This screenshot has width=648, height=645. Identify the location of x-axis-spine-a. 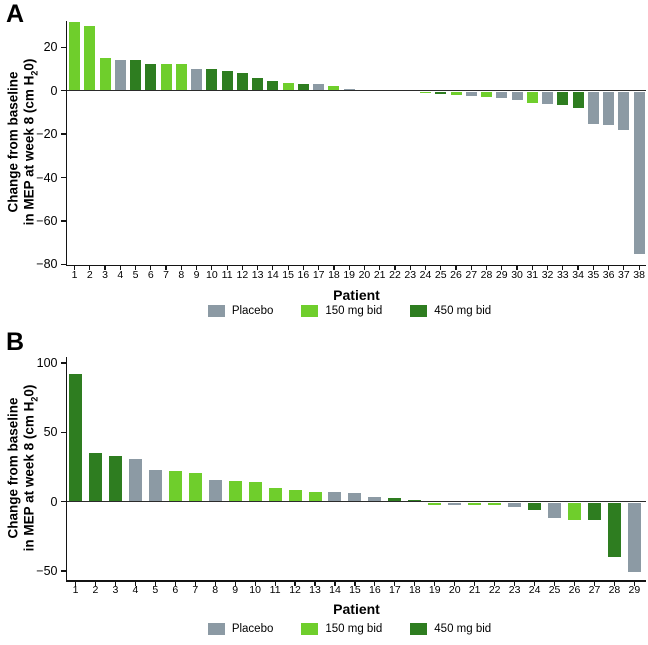
(355, 265).